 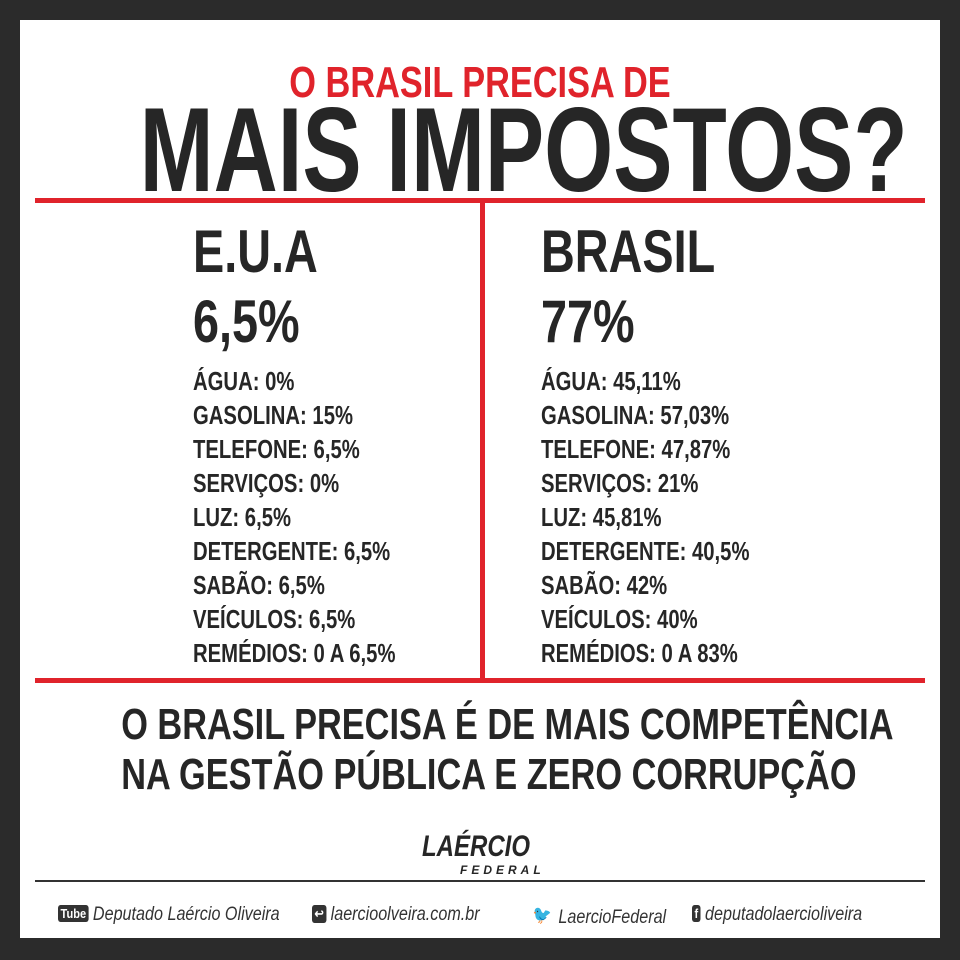 I want to click on tax-item: VEÍCULOS: 6,5%, so click(x=274, y=619).